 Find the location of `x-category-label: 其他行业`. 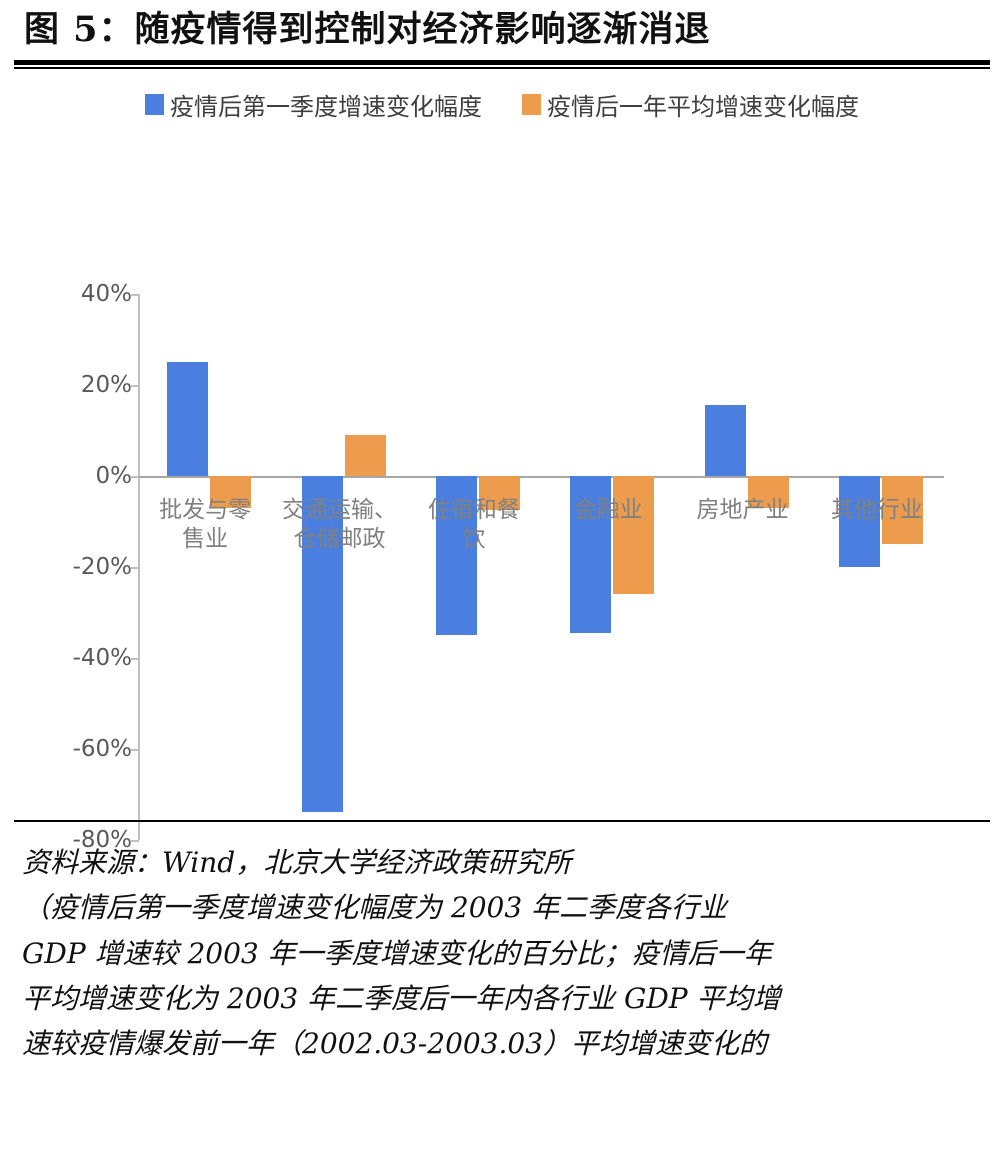

x-category-label: 其他行业 is located at coordinates (877, 510).